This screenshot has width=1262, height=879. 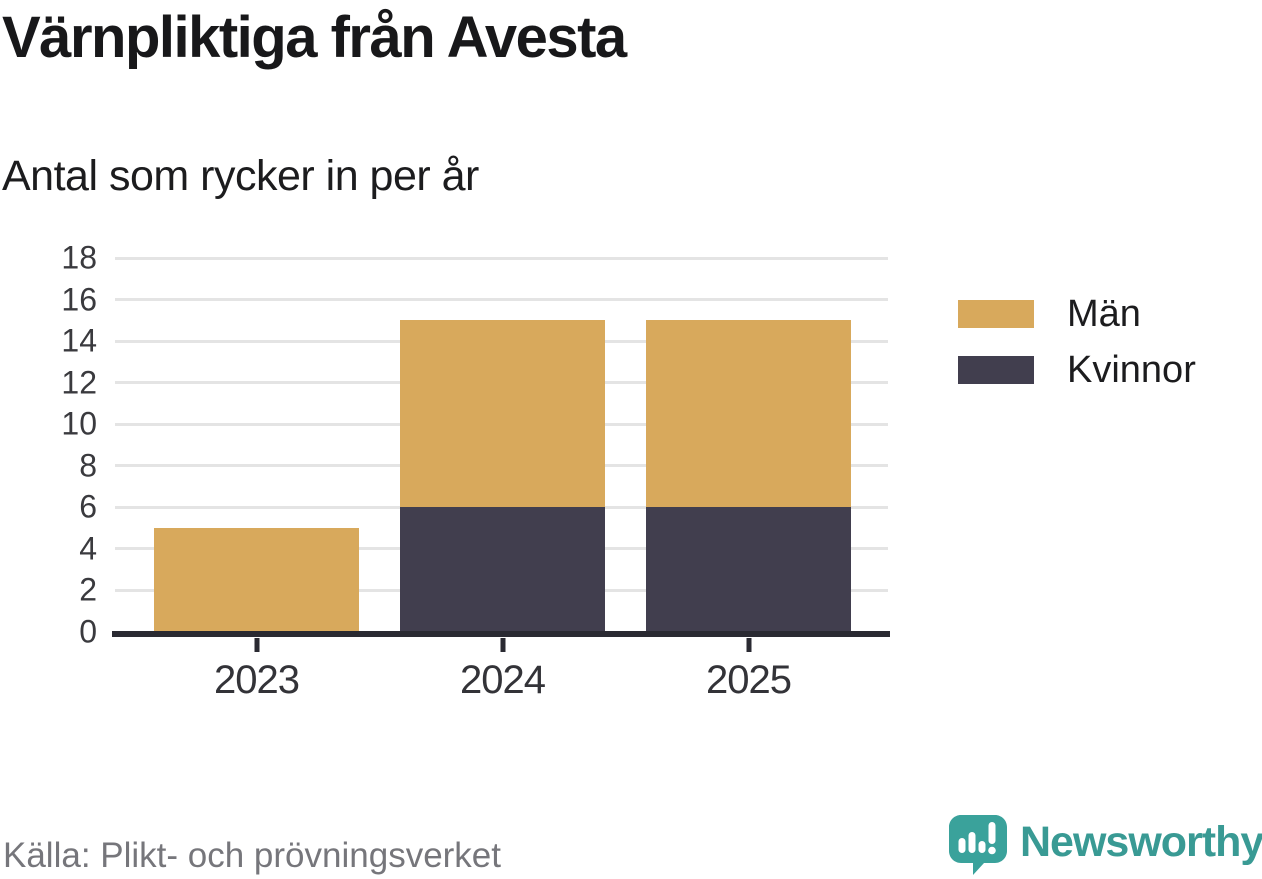 What do you see at coordinates (79, 299) in the screenshot?
I see `y-tick-label-16: 16` at bounding box center [79, 299].